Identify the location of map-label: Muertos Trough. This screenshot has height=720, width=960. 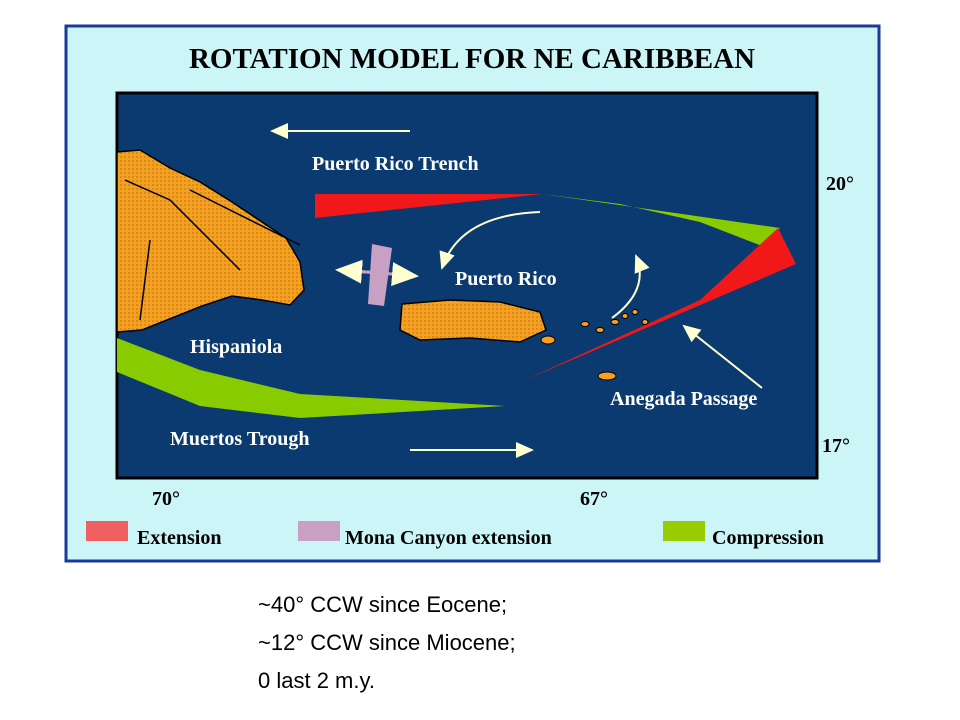
(239, 439).